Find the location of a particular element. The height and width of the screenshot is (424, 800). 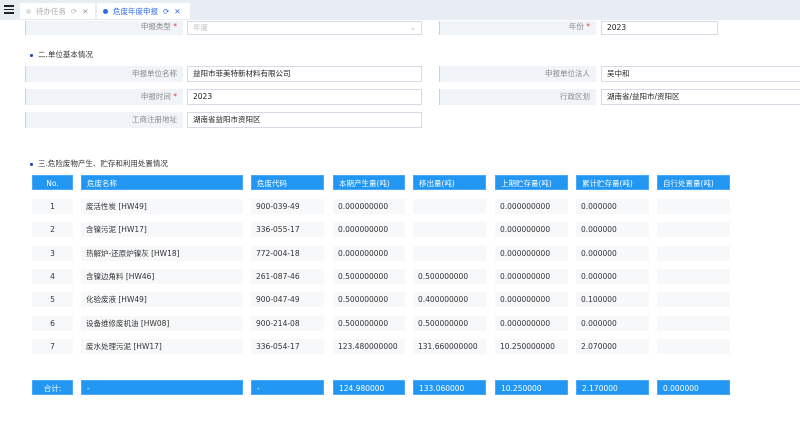

region-label: 行政区划 is located at coordinates (517, 97).